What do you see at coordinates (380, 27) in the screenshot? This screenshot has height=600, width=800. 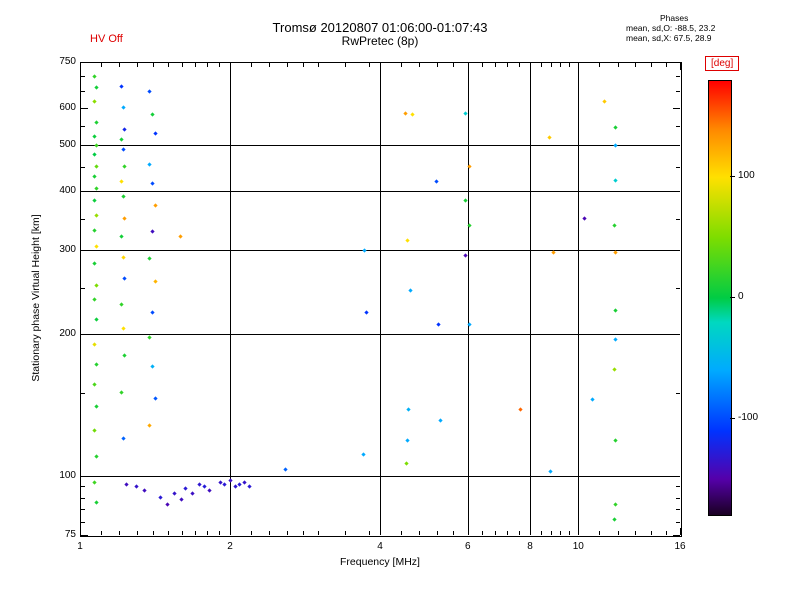 I see `plot-title: Tromsø 20120807 01:06:00-01:07:43` at bounding box center [380, 27].